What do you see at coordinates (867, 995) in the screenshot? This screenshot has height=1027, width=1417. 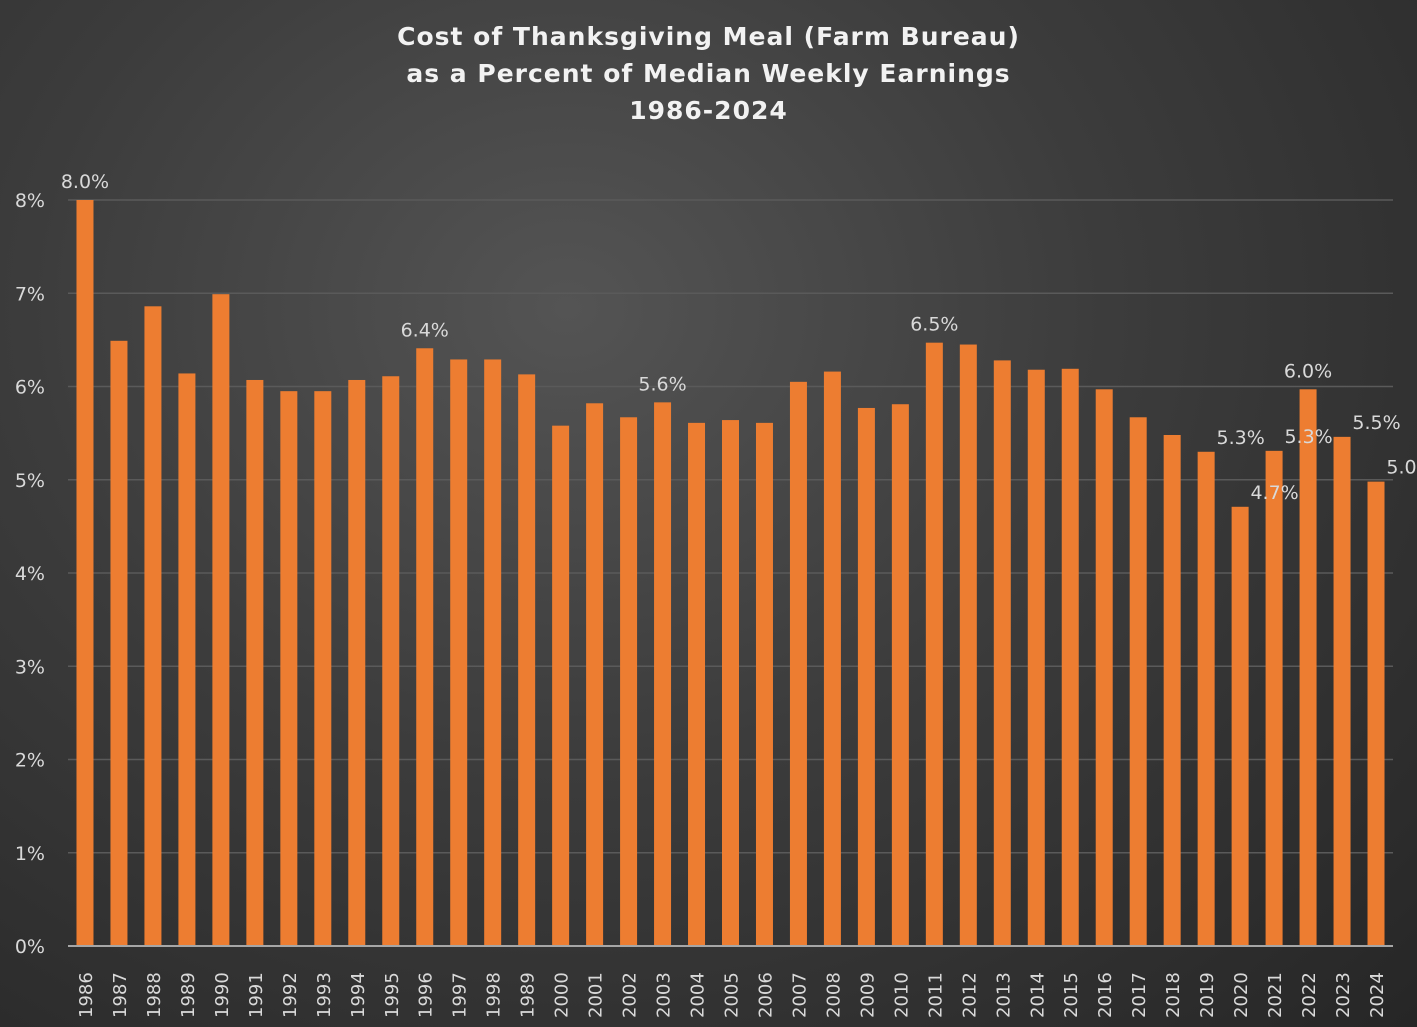 I see `x-tick-label: 2009` at bounding box center [867, 995].